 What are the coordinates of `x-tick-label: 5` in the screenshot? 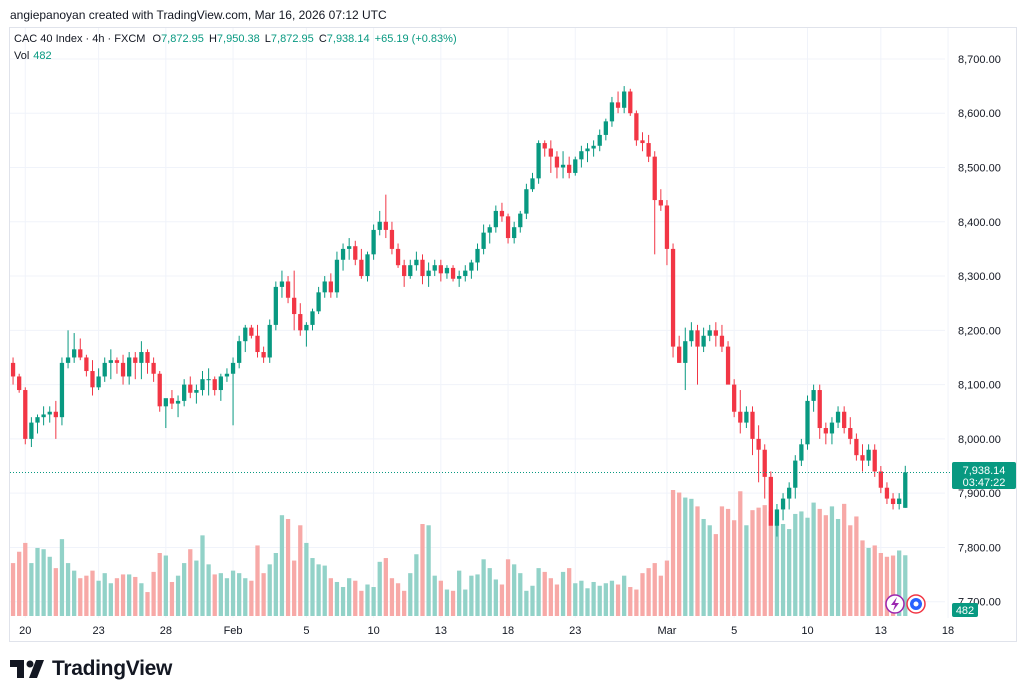 It's located at (734, 631).